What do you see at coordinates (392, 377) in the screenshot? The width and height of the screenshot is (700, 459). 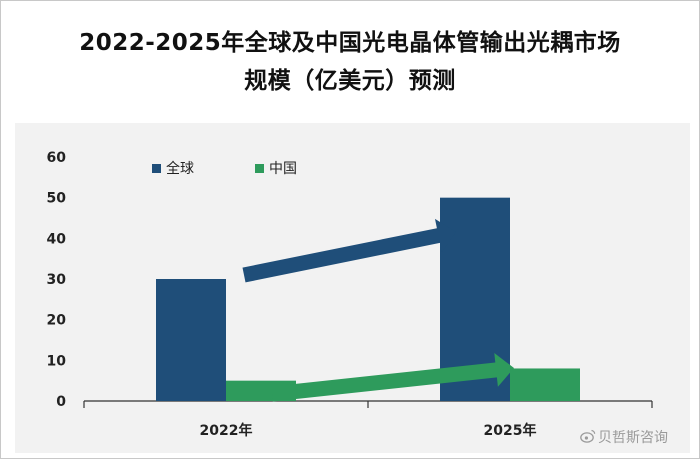 I see `trend-arrow-china` at bounding box center [392, 377].